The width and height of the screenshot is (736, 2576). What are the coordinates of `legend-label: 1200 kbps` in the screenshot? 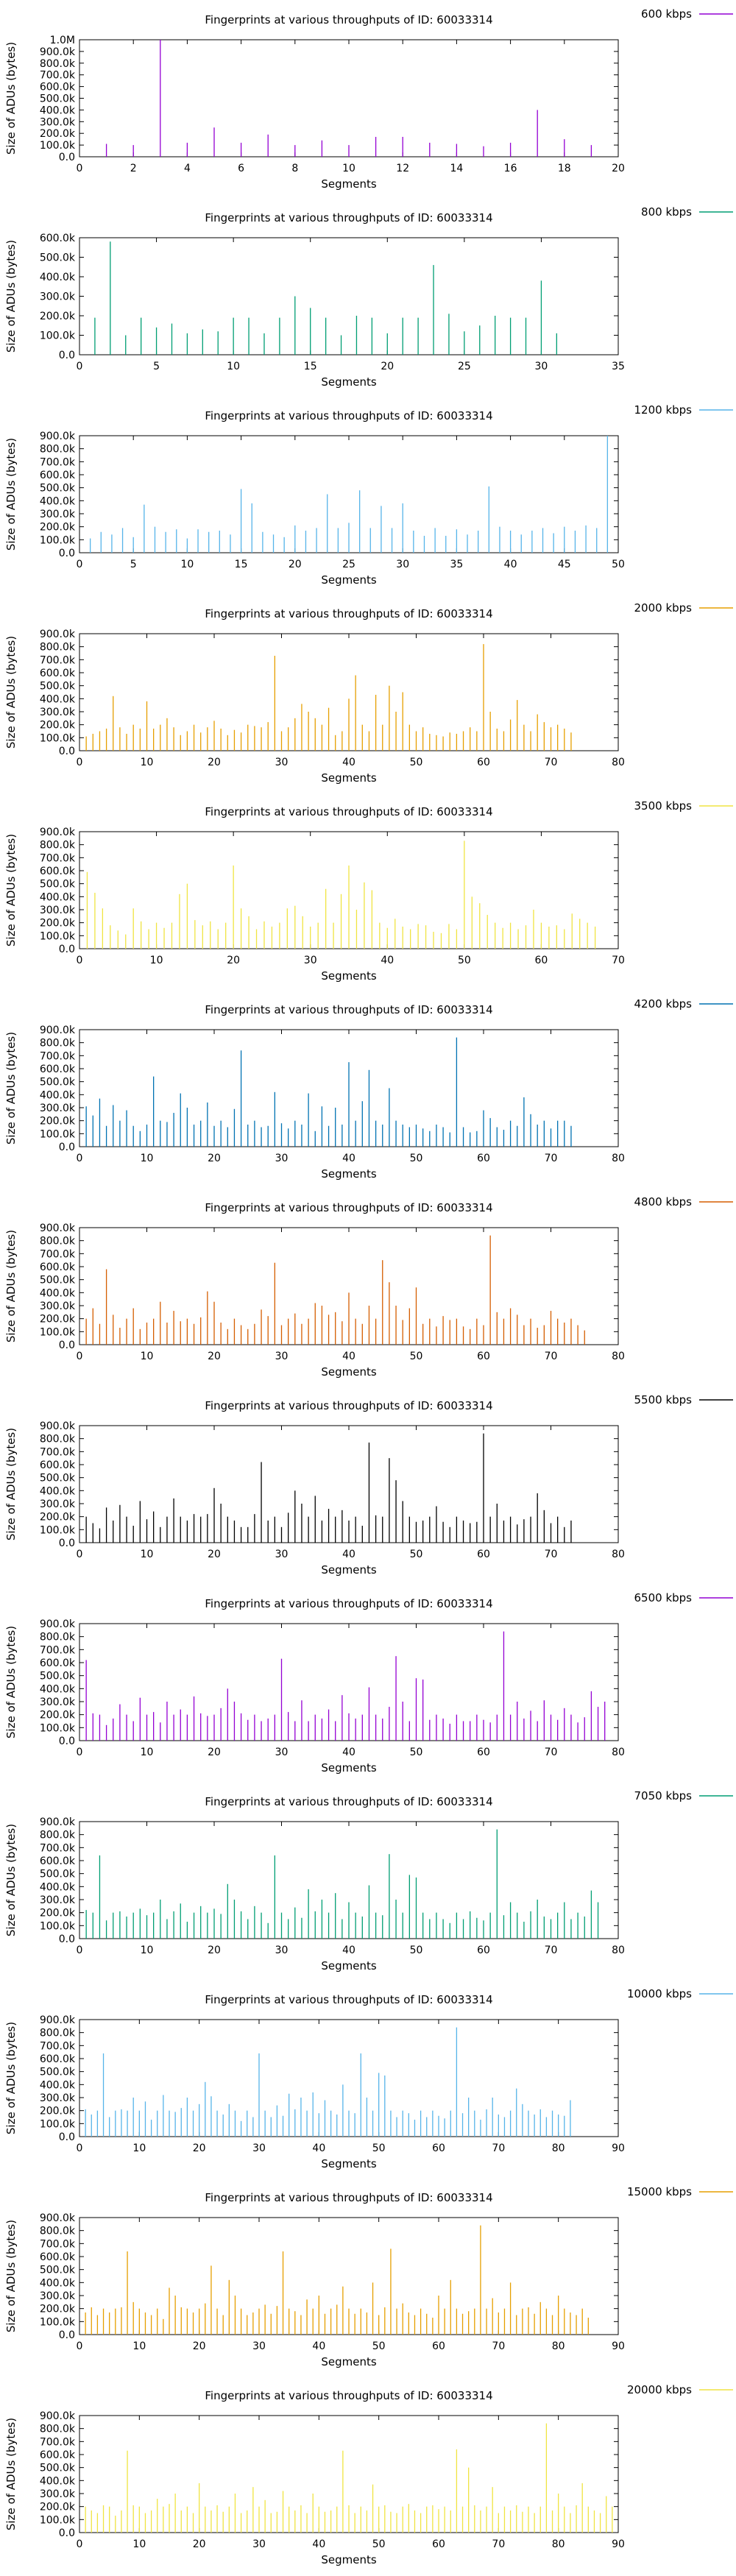 It's located at (663, 410).